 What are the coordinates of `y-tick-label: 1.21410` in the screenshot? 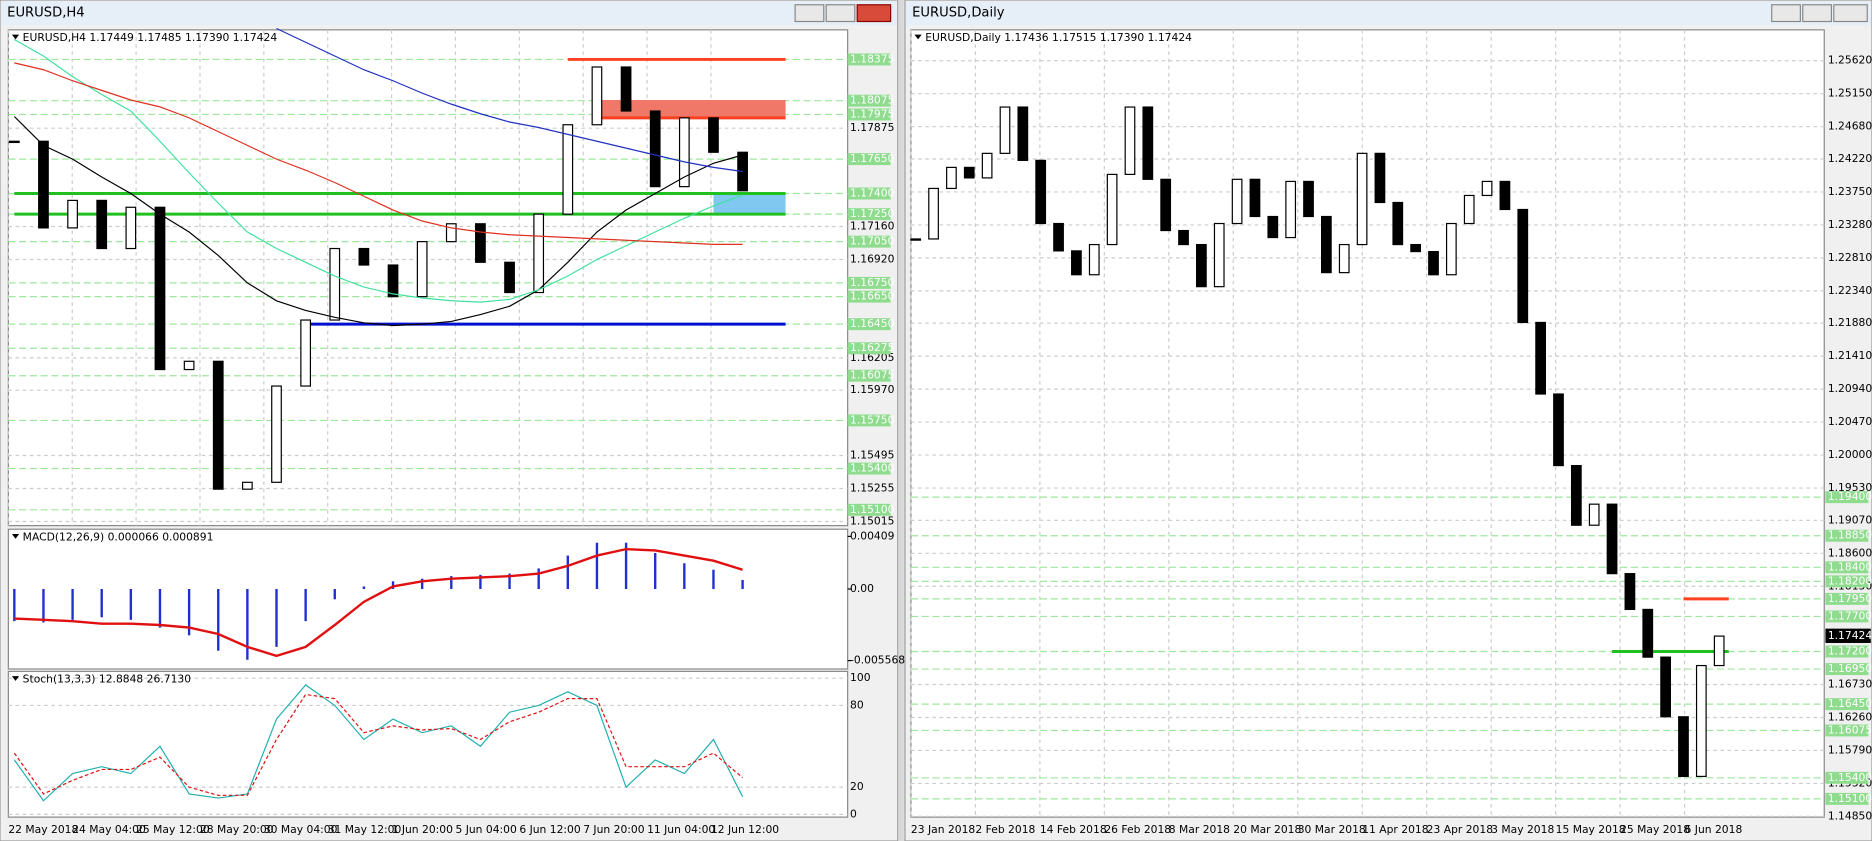 It's located at (1850, 355).